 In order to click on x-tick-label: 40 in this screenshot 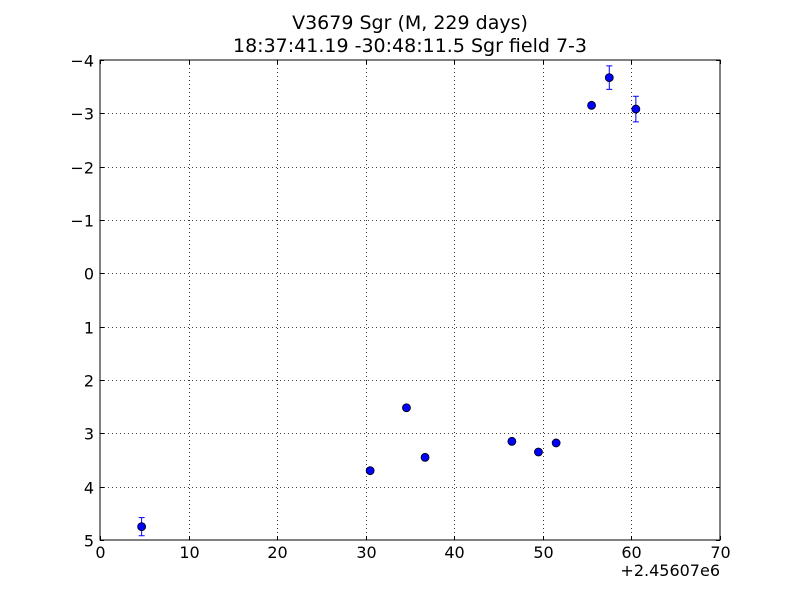, I will do `click(454, 552)`.